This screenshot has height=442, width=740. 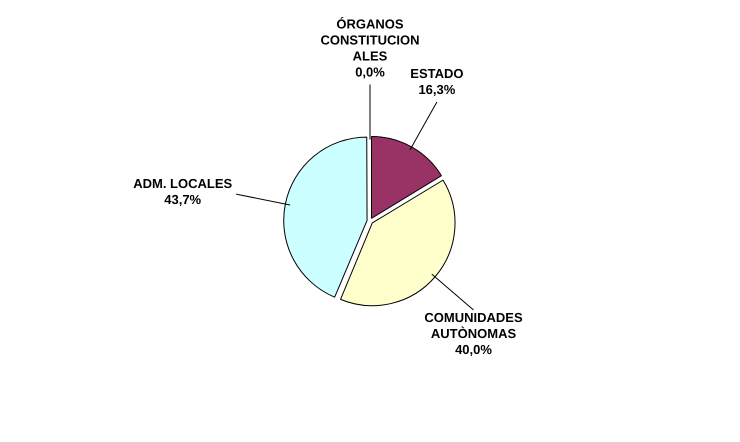 I want to click on data-label: 40,0%, so click(x=473, y=350).